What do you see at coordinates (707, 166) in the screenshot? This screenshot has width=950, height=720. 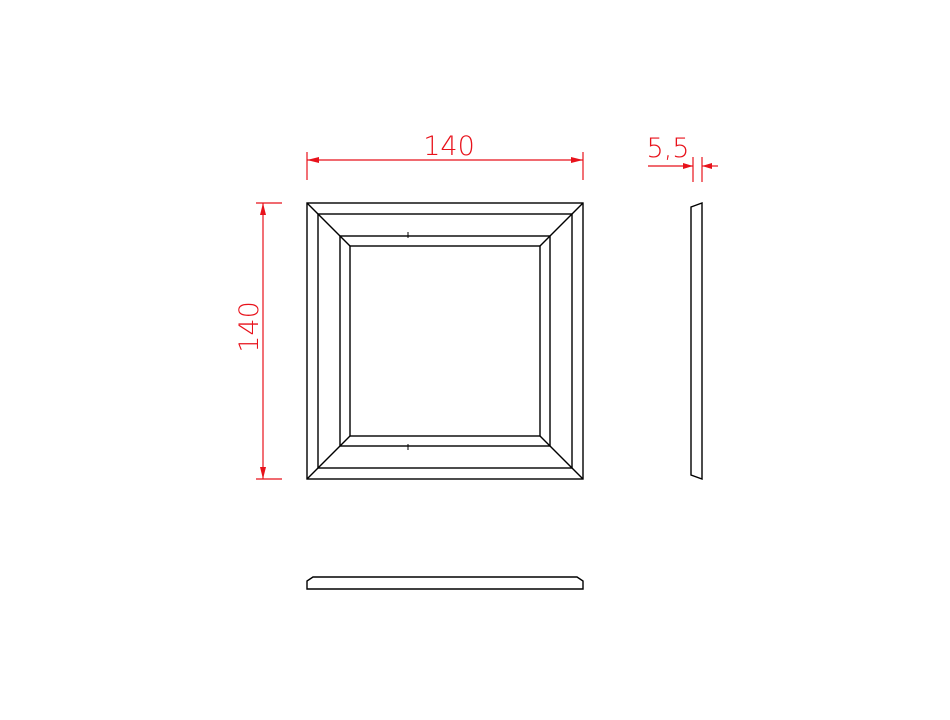 I see `thickness-arrow-right` at bounding box center [707, 166].